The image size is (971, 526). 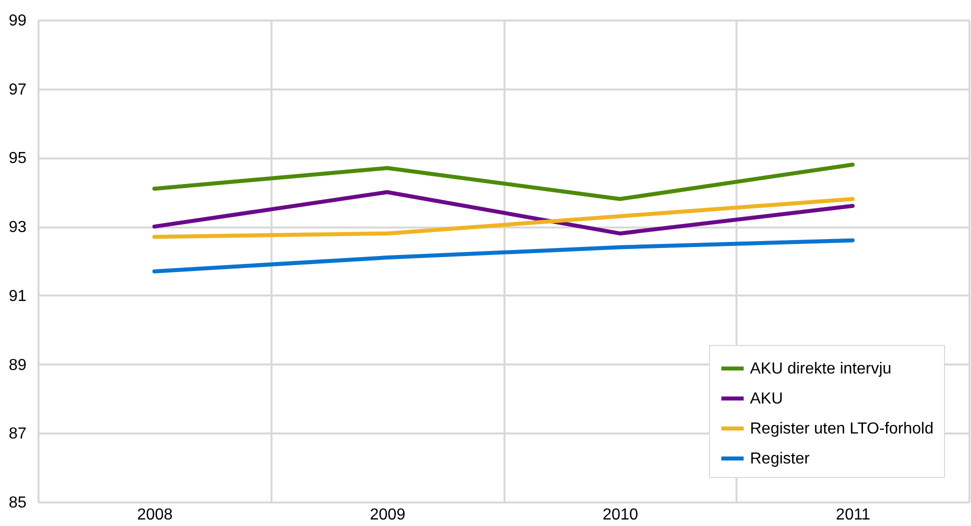 What do you see at coordinates (17, 296) in the screenshot?
I see `y-tick-label: 91` at bounding box center [17, 296].